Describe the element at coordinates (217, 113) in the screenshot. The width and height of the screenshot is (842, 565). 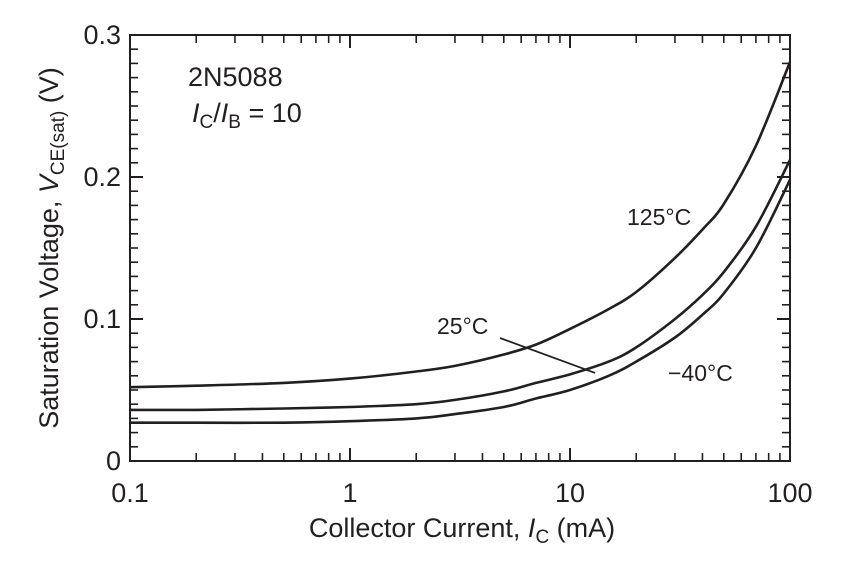
I see `ratio-slash: /` at that location.